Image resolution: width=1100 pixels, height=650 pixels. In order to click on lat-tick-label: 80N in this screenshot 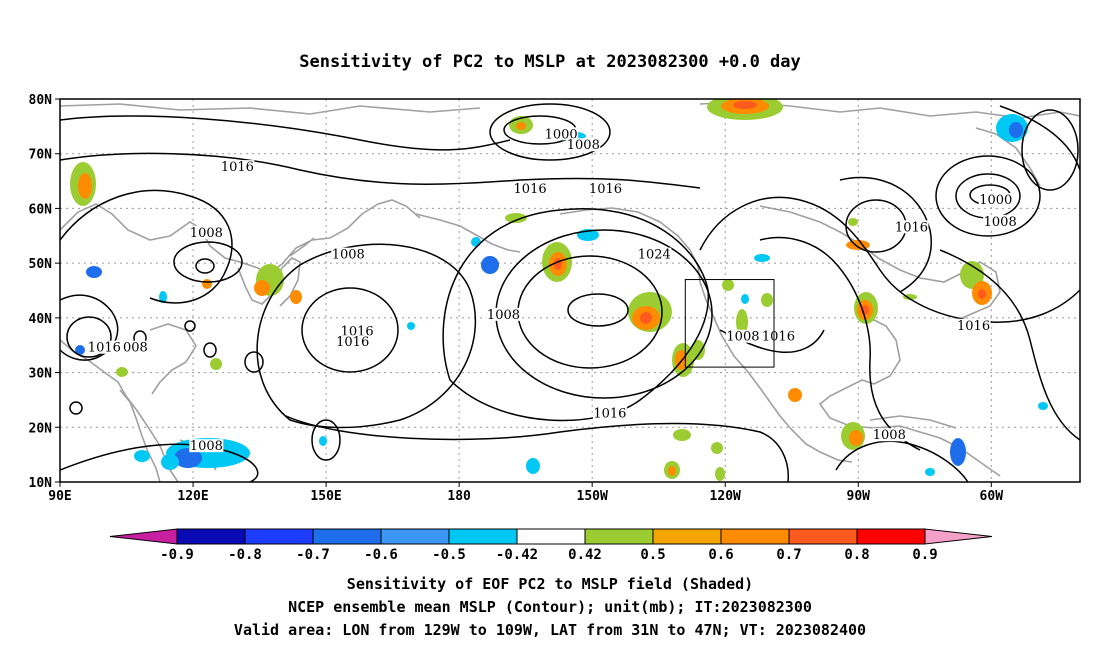, I will do `click(41, 100)`.